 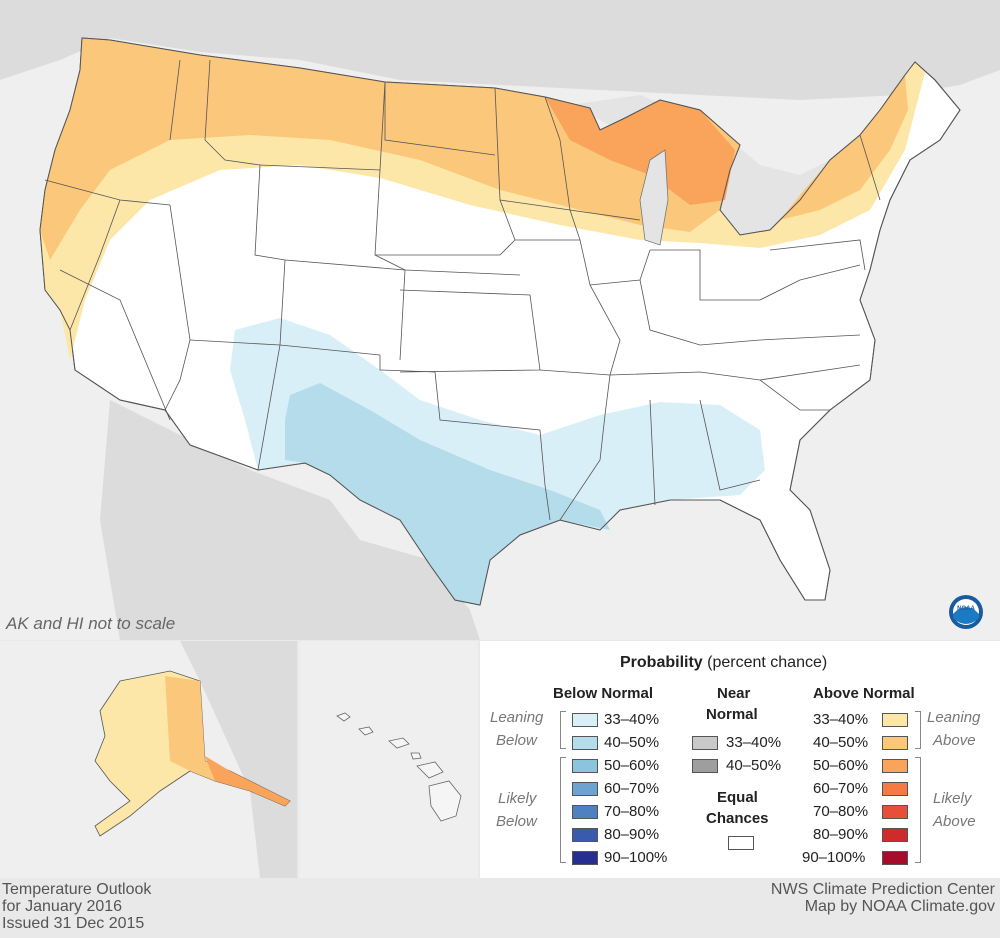 What do you see at coordinates (954, 740) in the screenshot?
I see `leaning-above-label-2: Above` at bounding box center [954, 740].